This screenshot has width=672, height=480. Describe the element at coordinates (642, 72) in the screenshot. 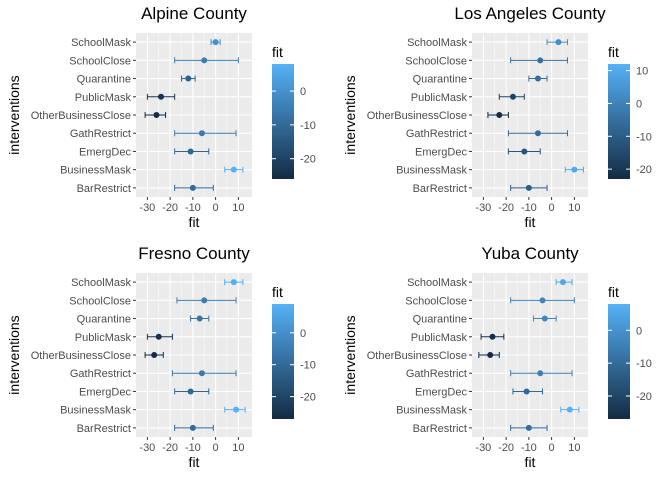

I see `legend-tick-label: 10` at that location.